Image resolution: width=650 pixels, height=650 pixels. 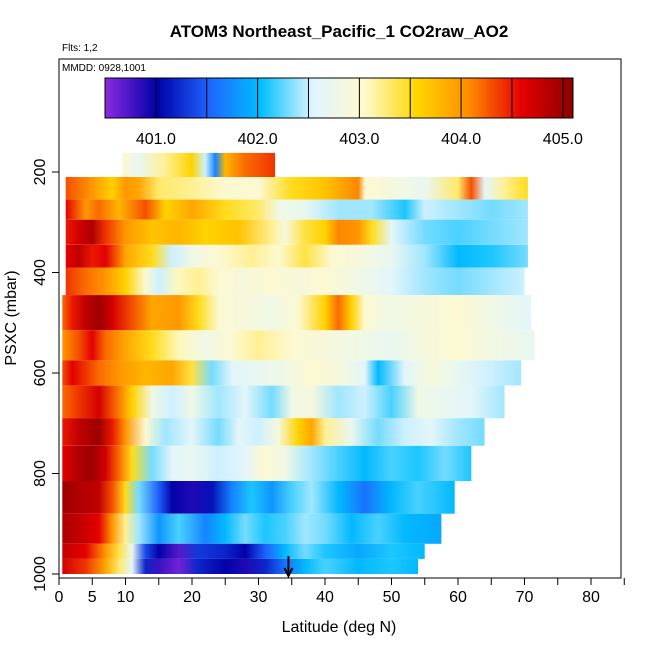 What do you see at coordinates (156, 139) in the screenshot?
I see `colorbar-tick-label: 401.0` at bounding box center [156, 139].